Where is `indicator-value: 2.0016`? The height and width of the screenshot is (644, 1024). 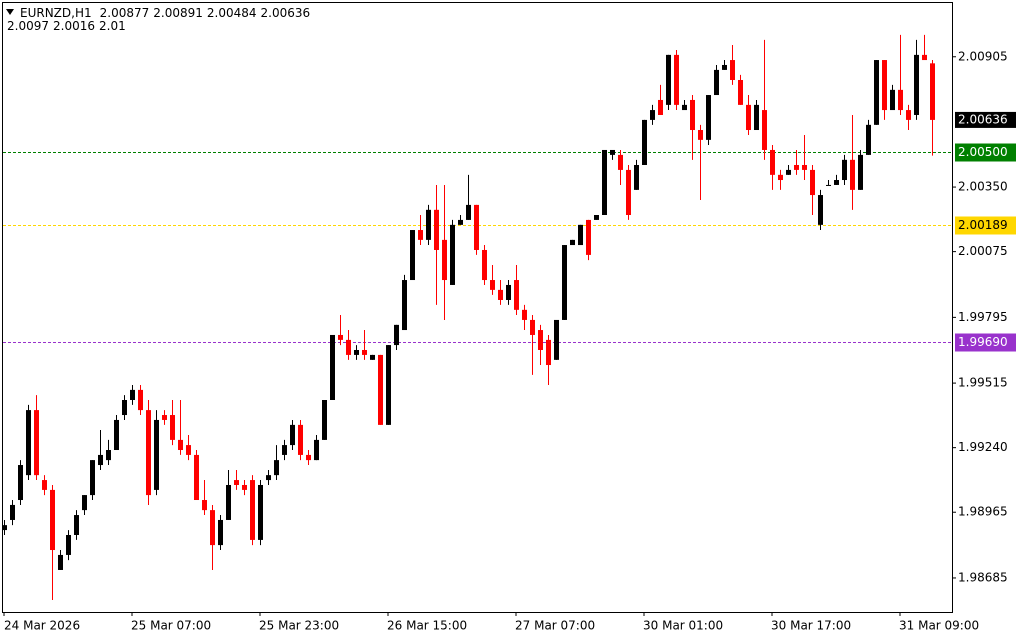
indicator-value: 2.0016 is located at coordinates (74, 26).